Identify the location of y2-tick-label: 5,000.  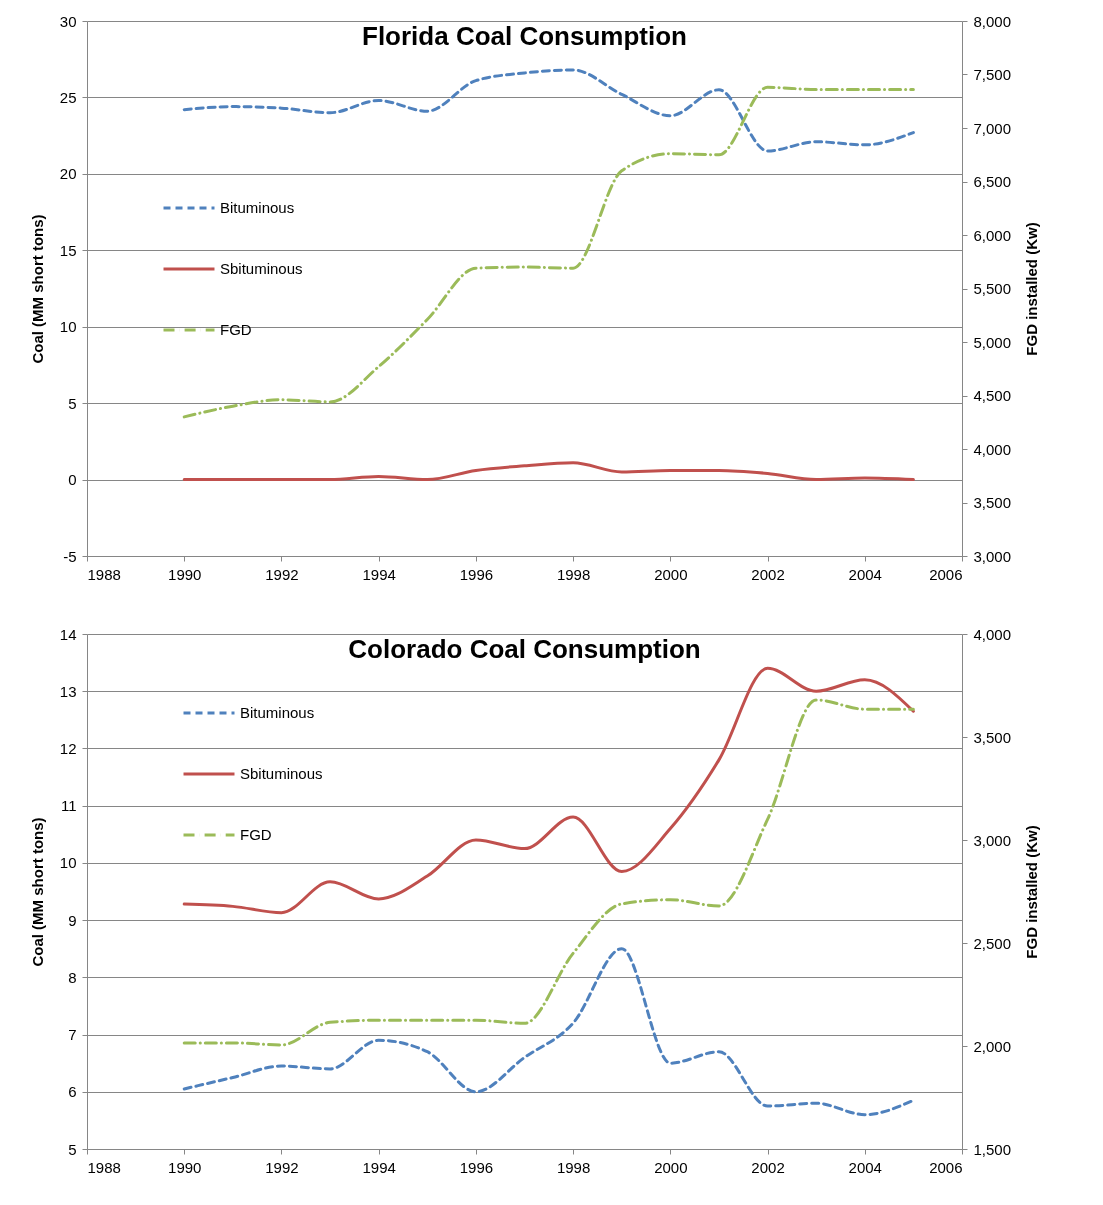
(992, 342).